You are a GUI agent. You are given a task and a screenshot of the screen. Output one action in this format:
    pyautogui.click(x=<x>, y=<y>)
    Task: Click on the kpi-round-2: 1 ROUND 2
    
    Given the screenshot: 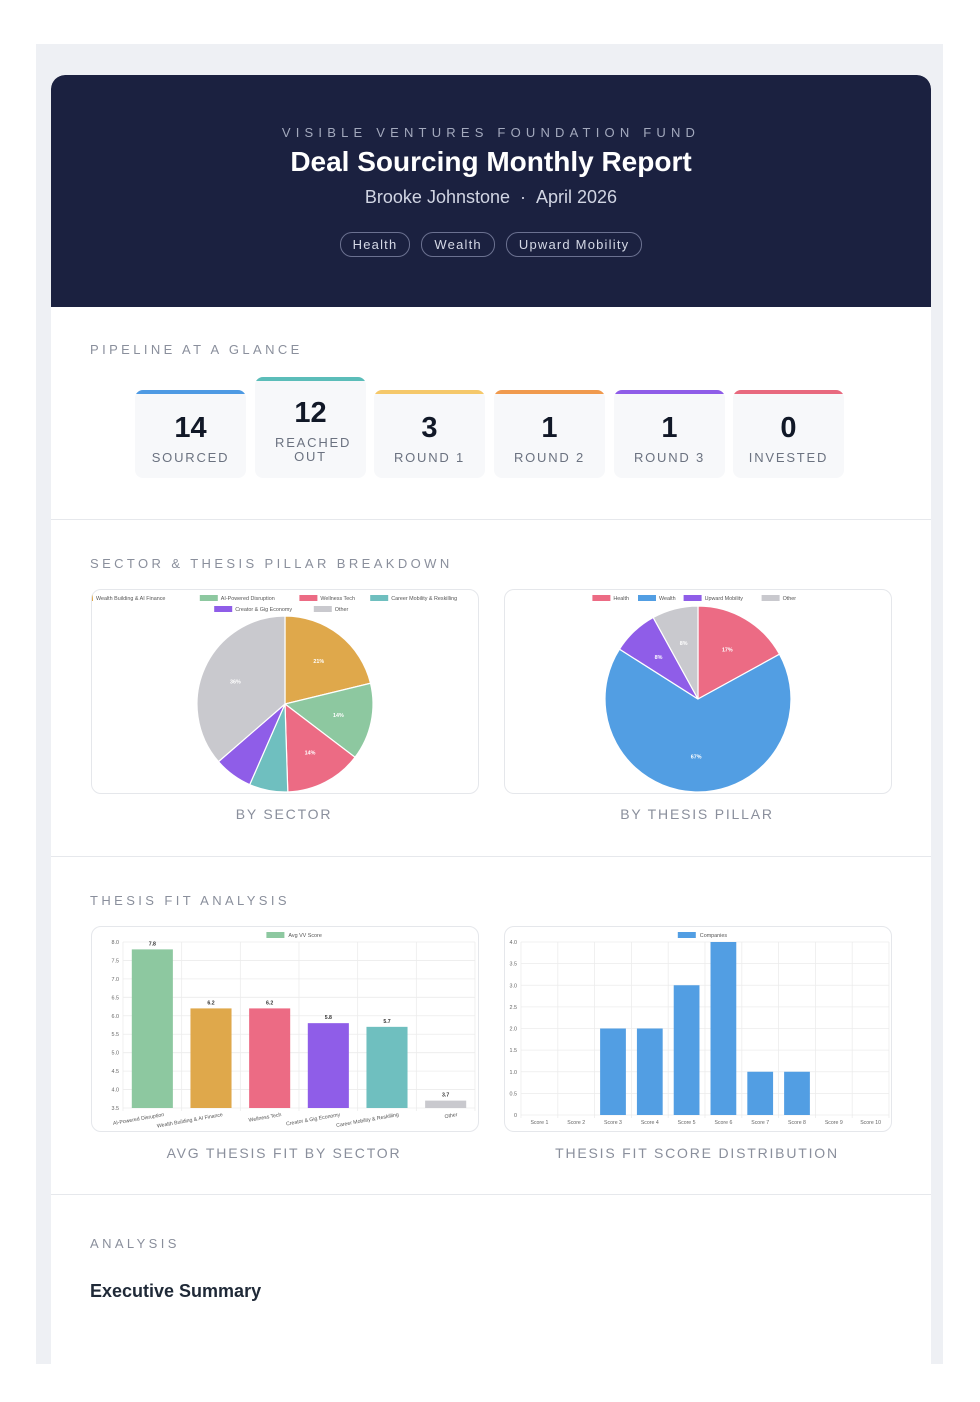 What is the action you would take?
    pyautogui.click(x=549, y=434)
    